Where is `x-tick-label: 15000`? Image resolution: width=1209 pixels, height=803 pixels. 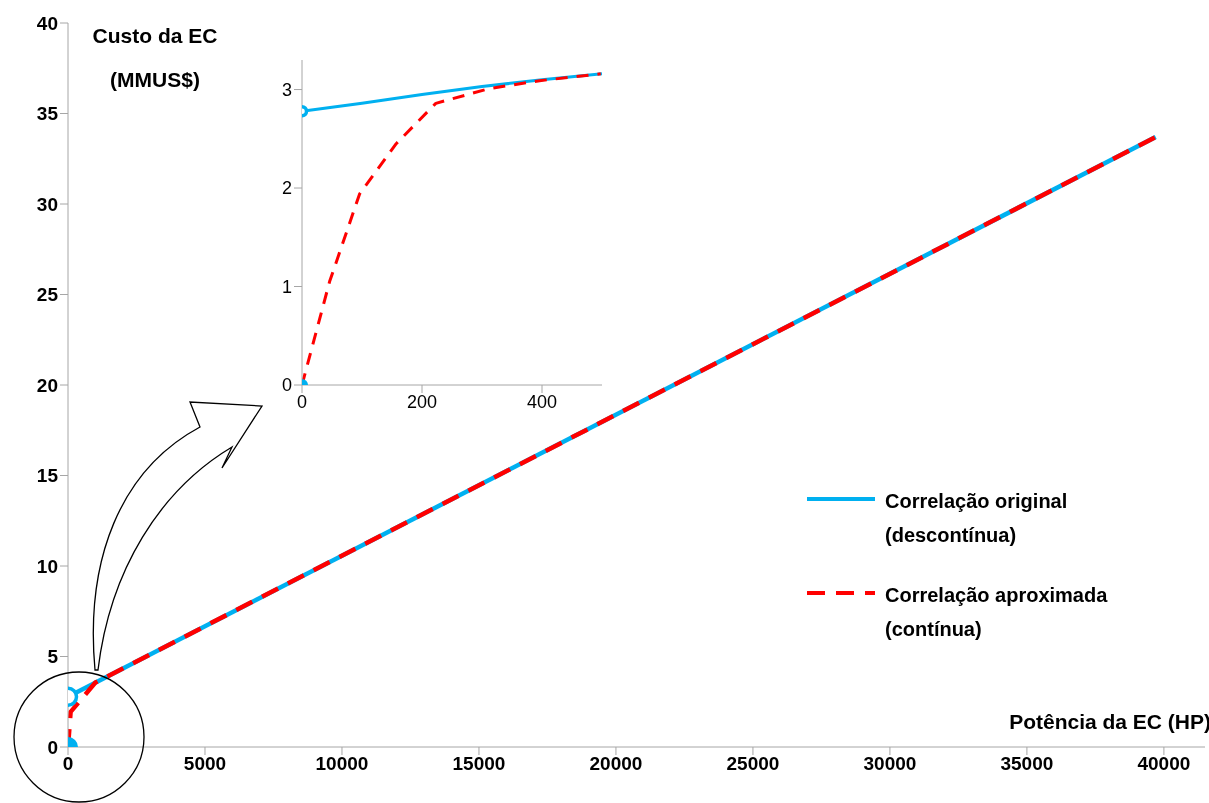
x-tick-label: 15000 is located at coordinates (479, 764).